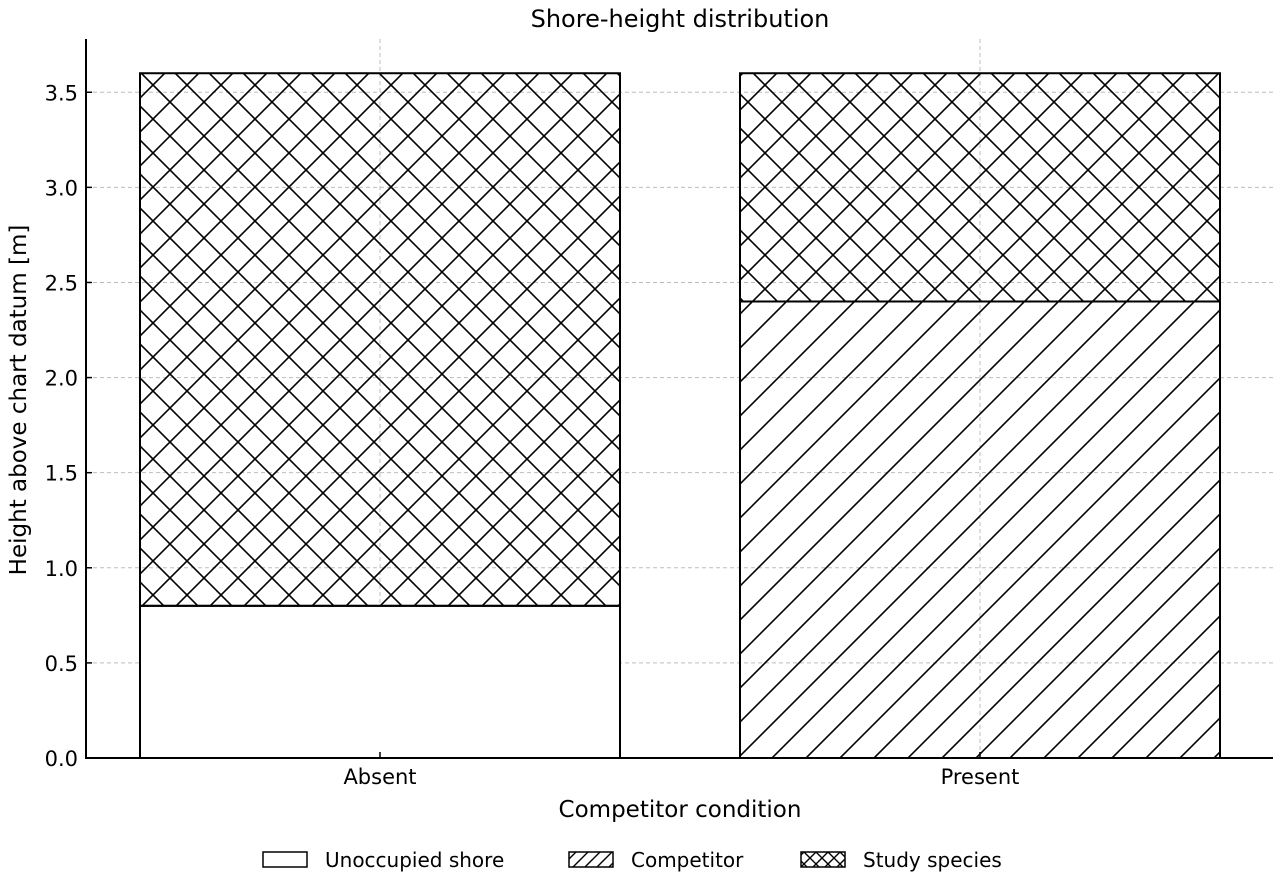 Image resolution: width=1280 pixels, height=880 pixels. I want to click on x-tick-label-0: Absent, so click(379, 777).